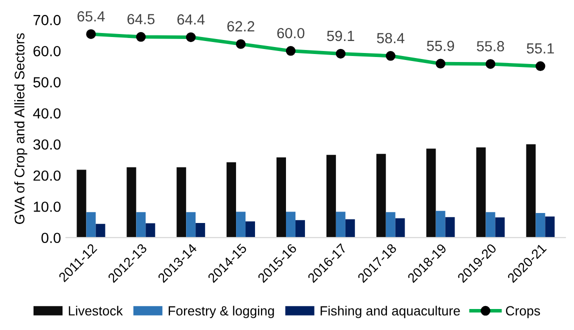 This screenshot has width=574, height=330. What do you see at coordinates (47, 207) in the screenshot?
I see `y-tick-label: 10.0` at bounding box center [47, 207].